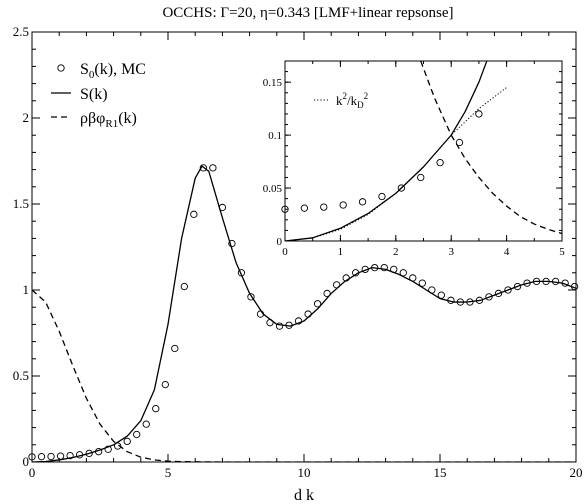 This screenshot has width=587, height=504. I want to click on main-legend: S0(k), MC S(k) ρβφR1(k), so click(98, 95).